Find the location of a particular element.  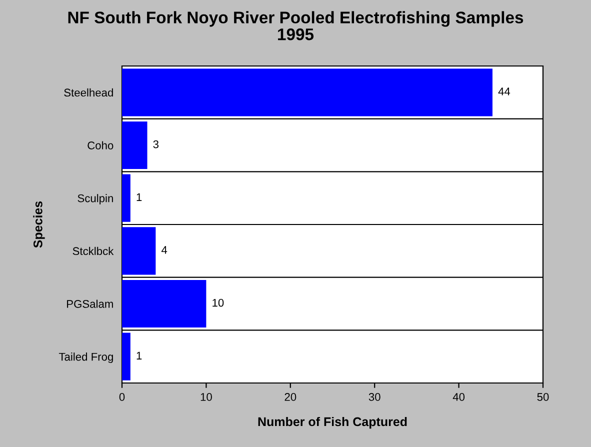

y-tick-label: Coho is located at coordinates (101, 145).